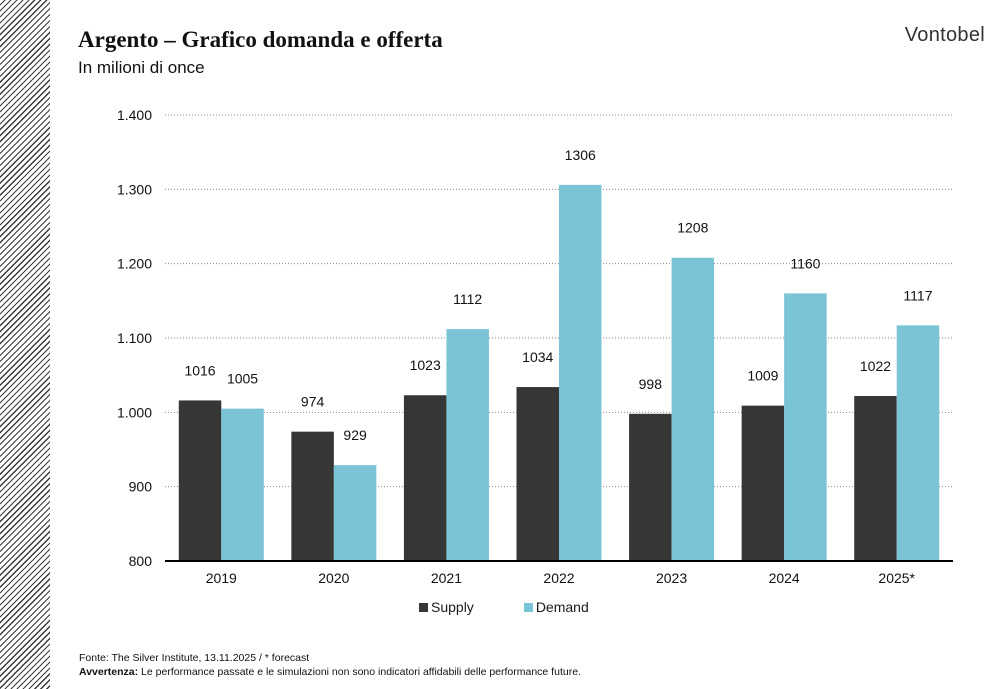 This screenshot has height=689, width=1004. Describe the element at coordinates (199, 370) in the screenshot. I see `data-label: 1016` at that location.